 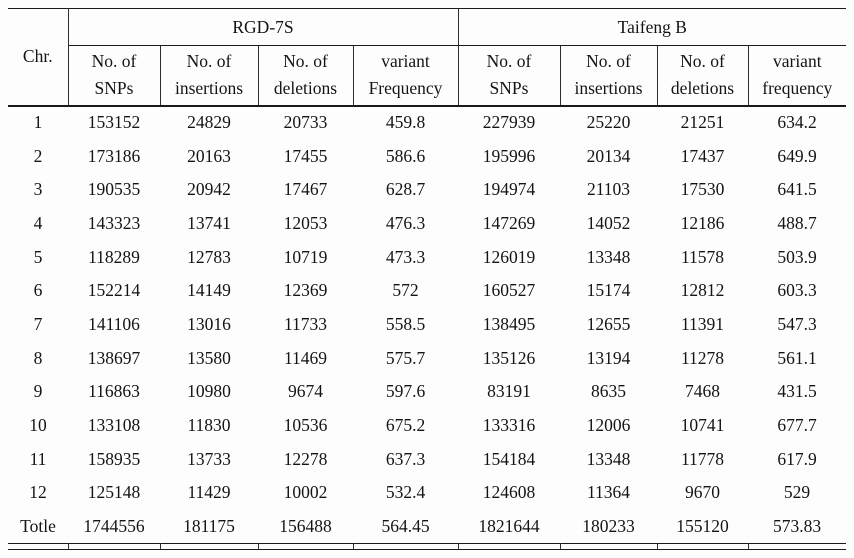 I want to click on value-cell: 12655, so click(x=608, y=323).